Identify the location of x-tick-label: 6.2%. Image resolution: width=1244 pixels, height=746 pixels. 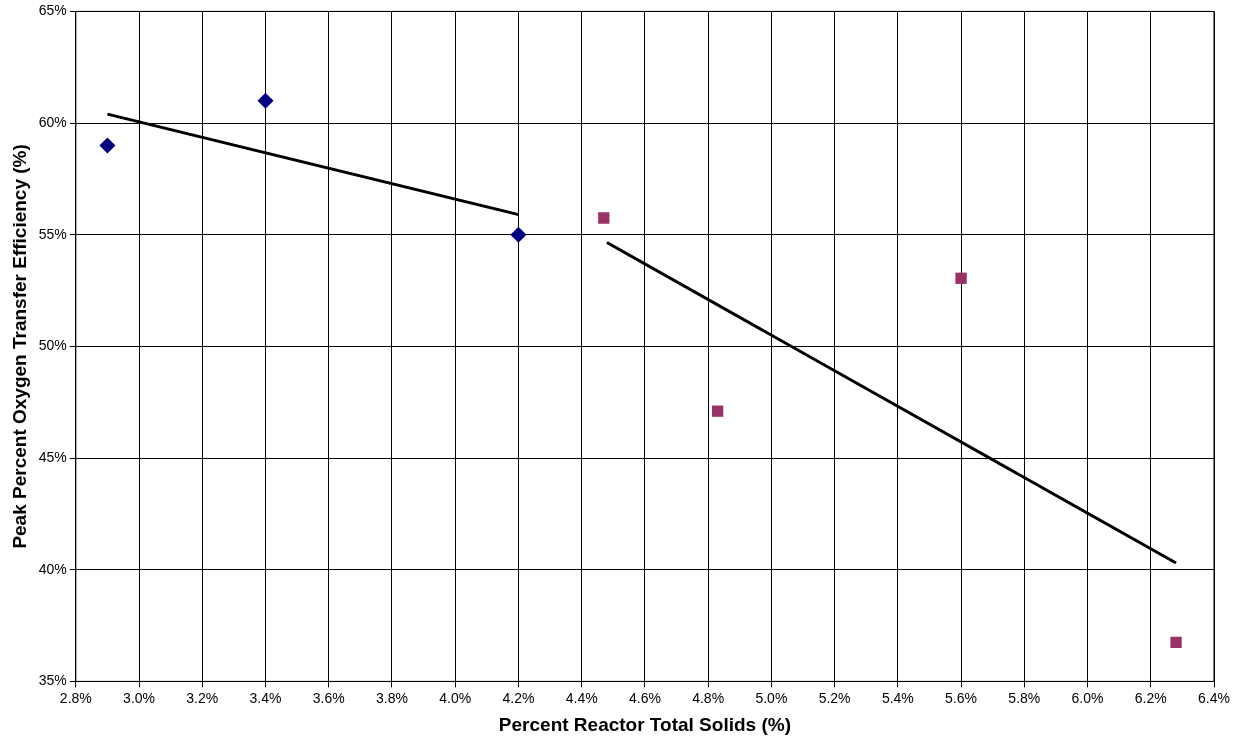
(1150, 697).